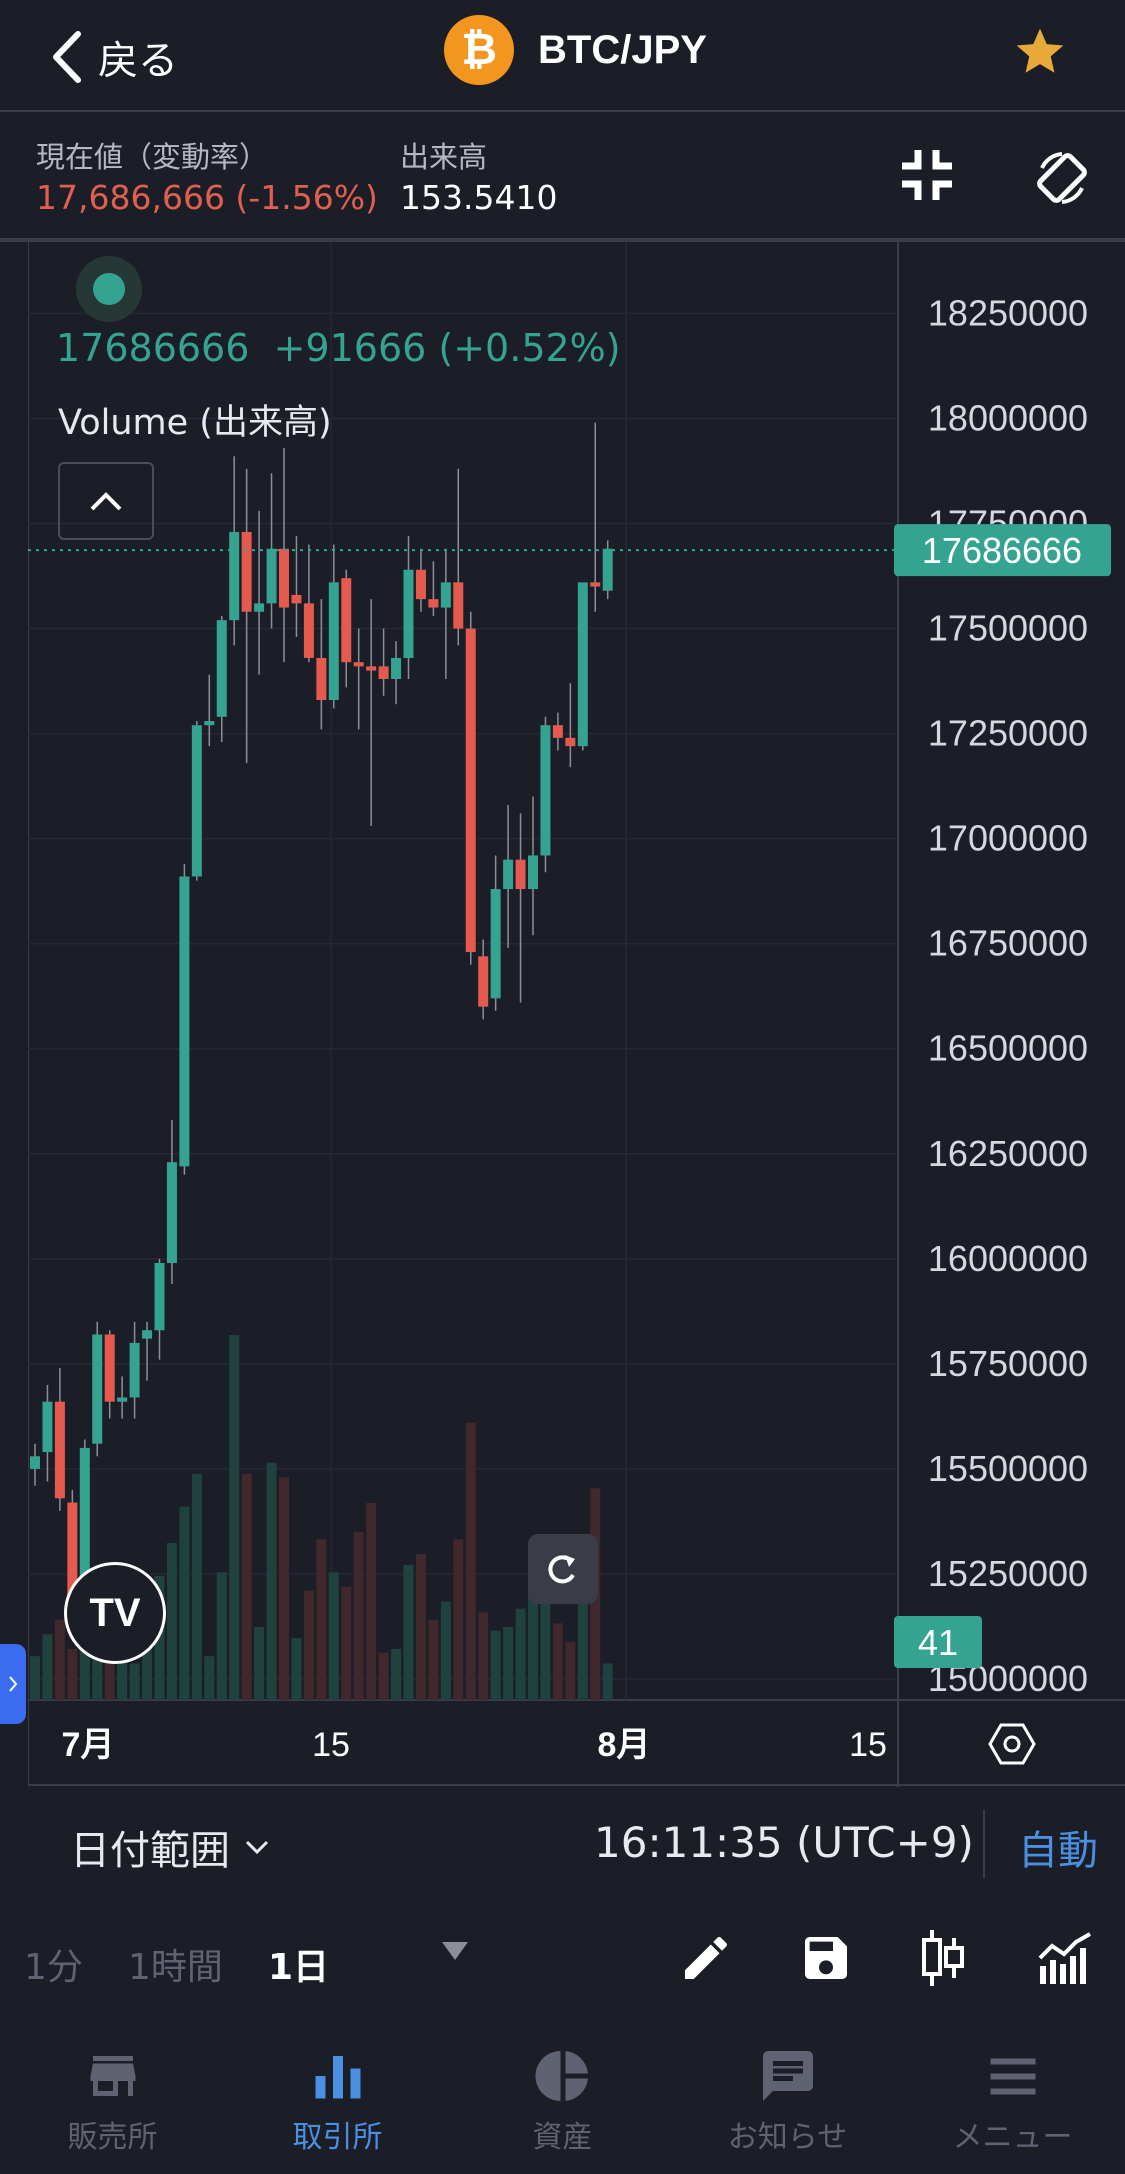 The image size is (1125, 2174). What do you see at coordinates (1040, 54) in the screenshot?
I see `favorite-star-icon` at bounding box center [1040, 54].